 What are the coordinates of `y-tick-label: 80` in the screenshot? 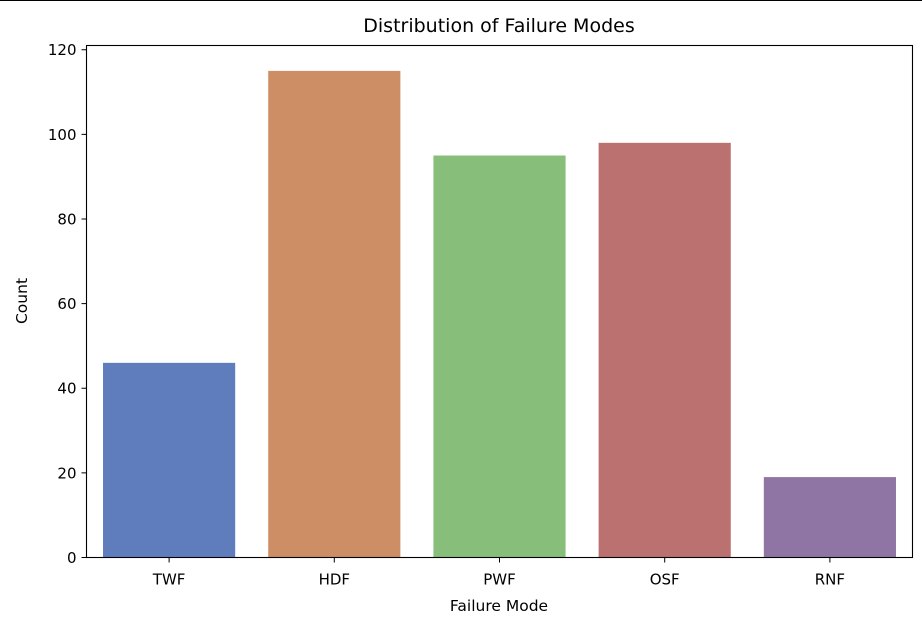 It's located at (66, 219).